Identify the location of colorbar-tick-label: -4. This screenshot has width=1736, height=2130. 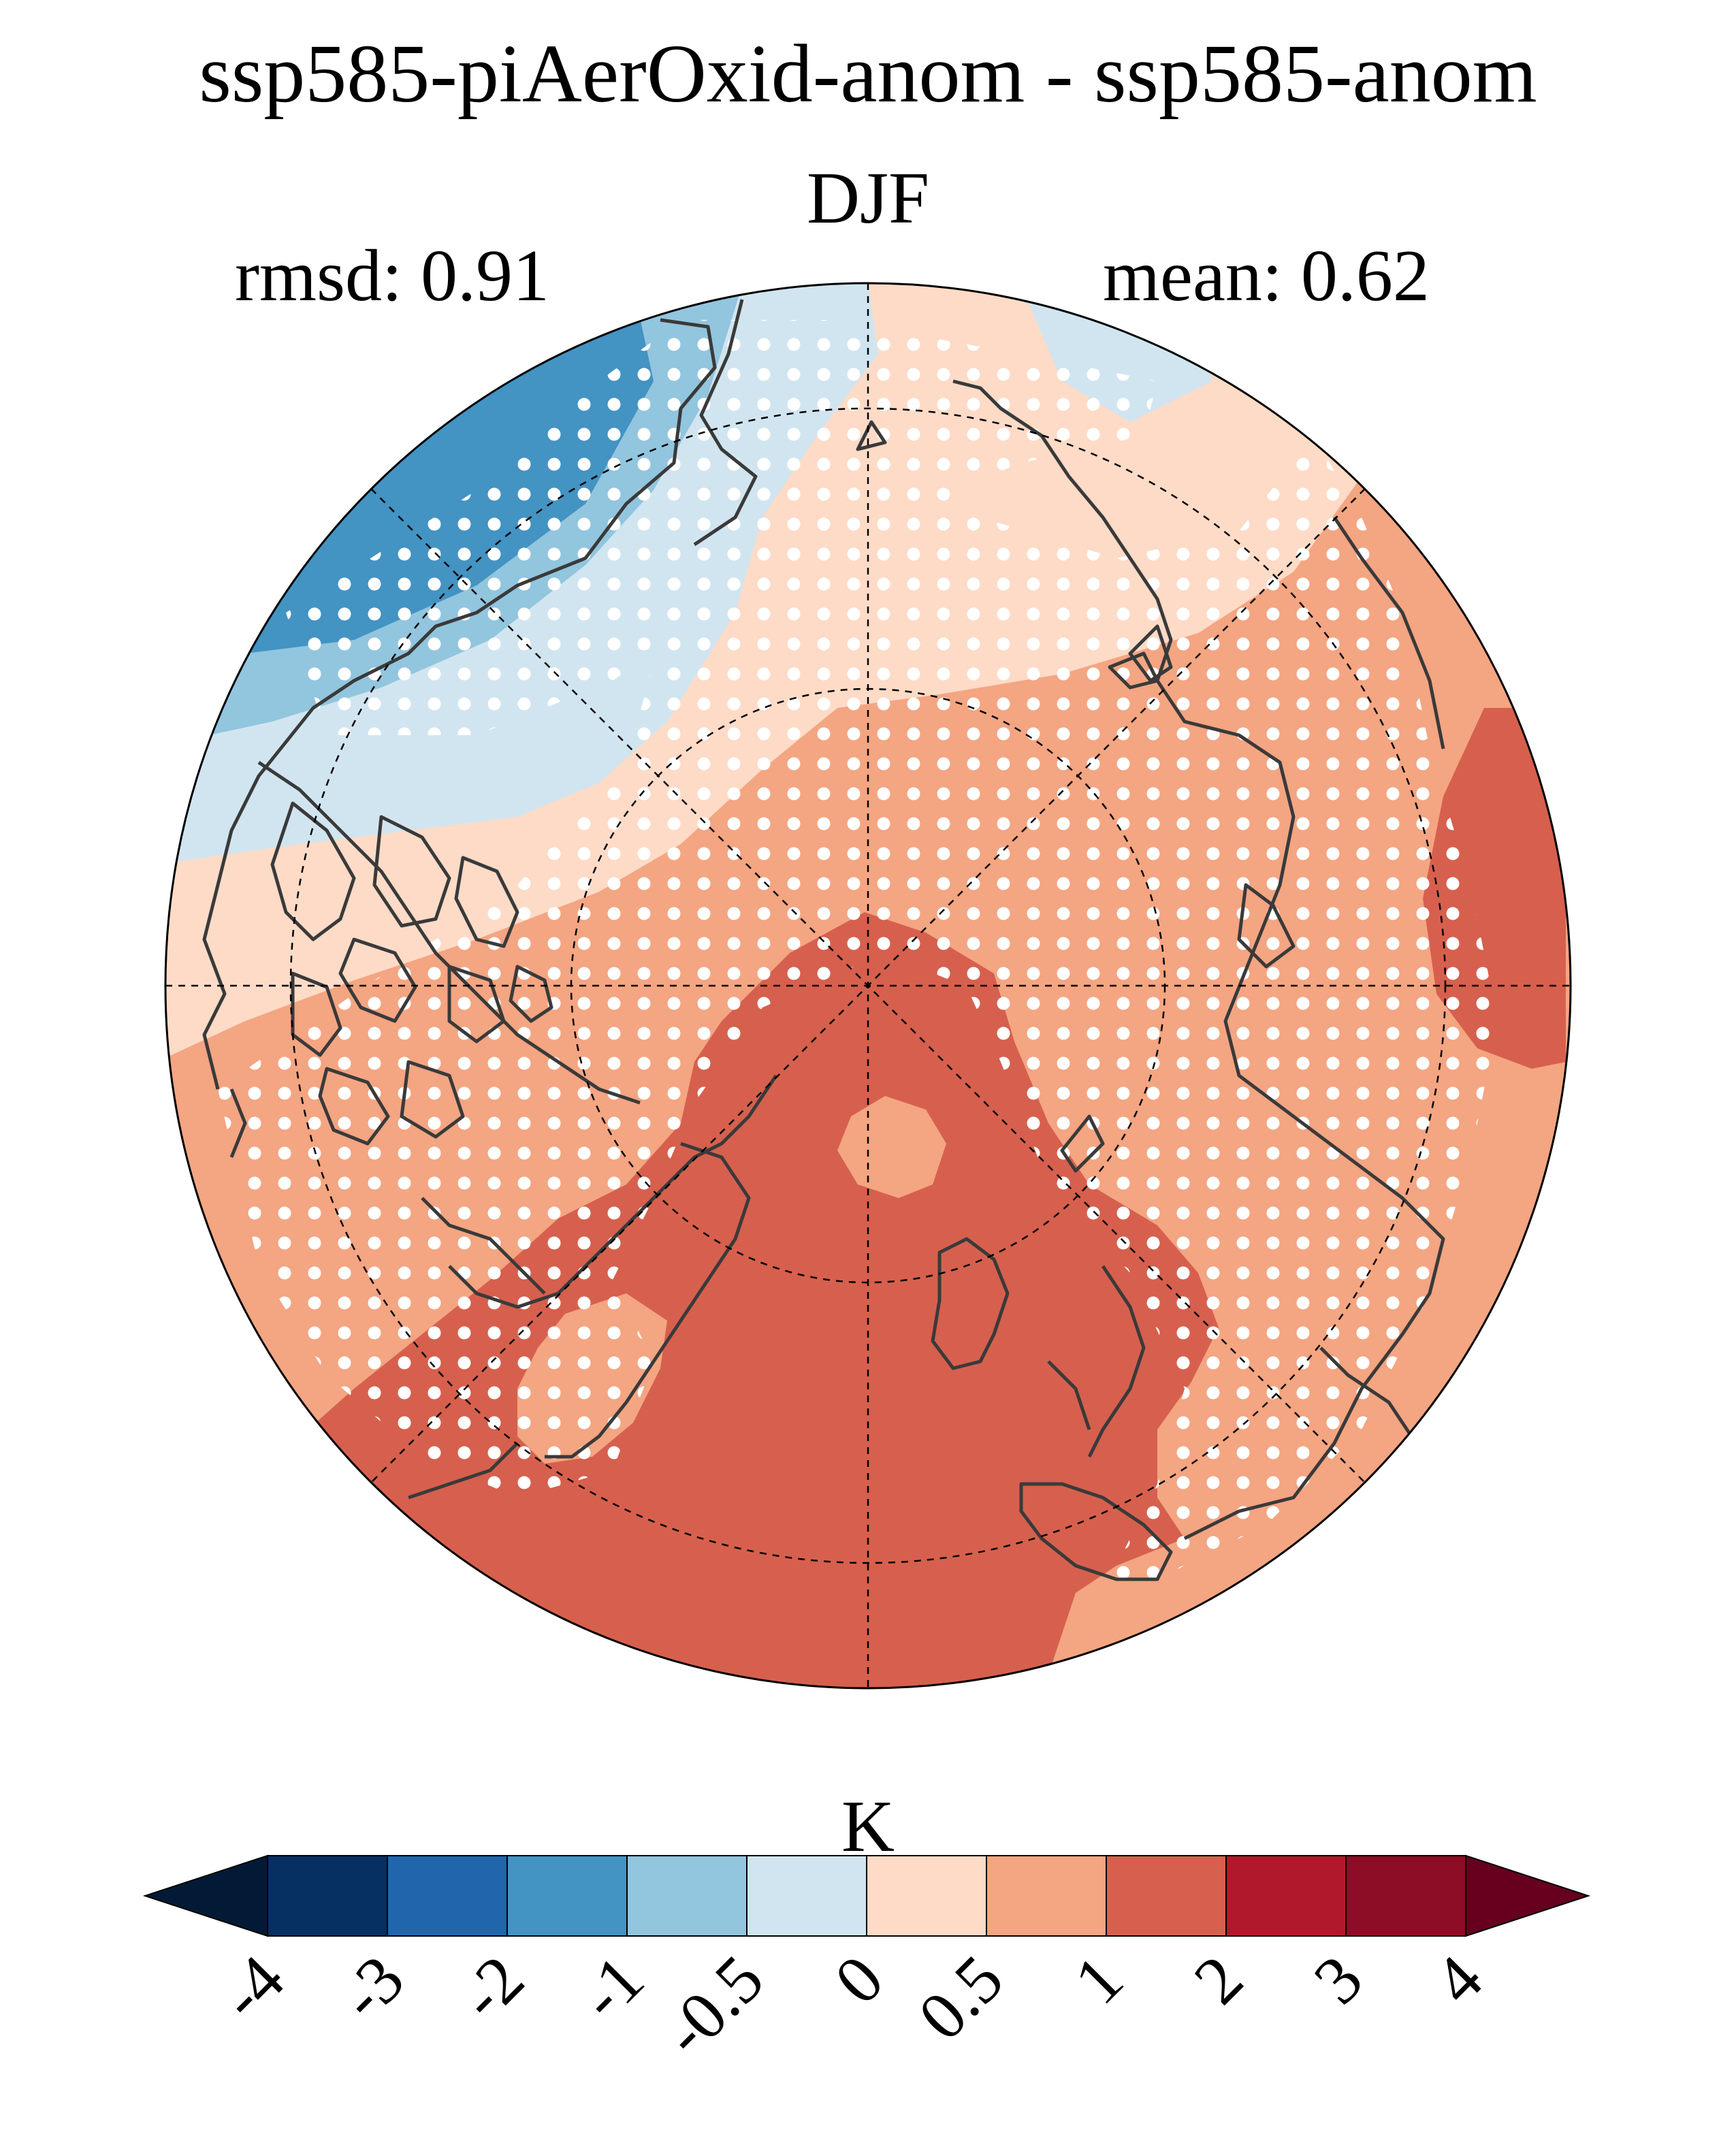
(251, 1987).